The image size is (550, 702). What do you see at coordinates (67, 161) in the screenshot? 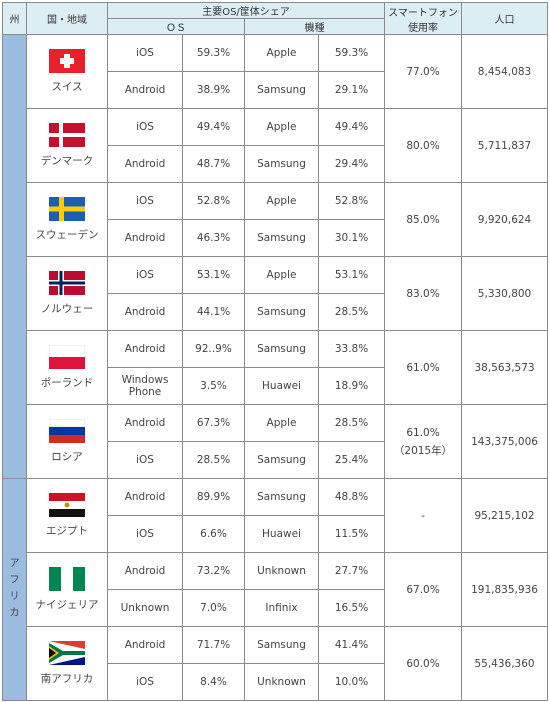
I see `country-name: デンマーク` at bounding box center [67, 161].